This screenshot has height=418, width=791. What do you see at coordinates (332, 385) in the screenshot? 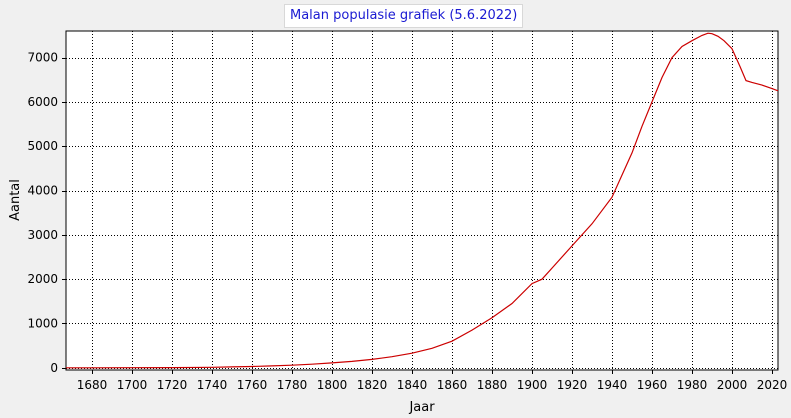
I see `x-tick-label: 1800` at bounding box center [332, 385].